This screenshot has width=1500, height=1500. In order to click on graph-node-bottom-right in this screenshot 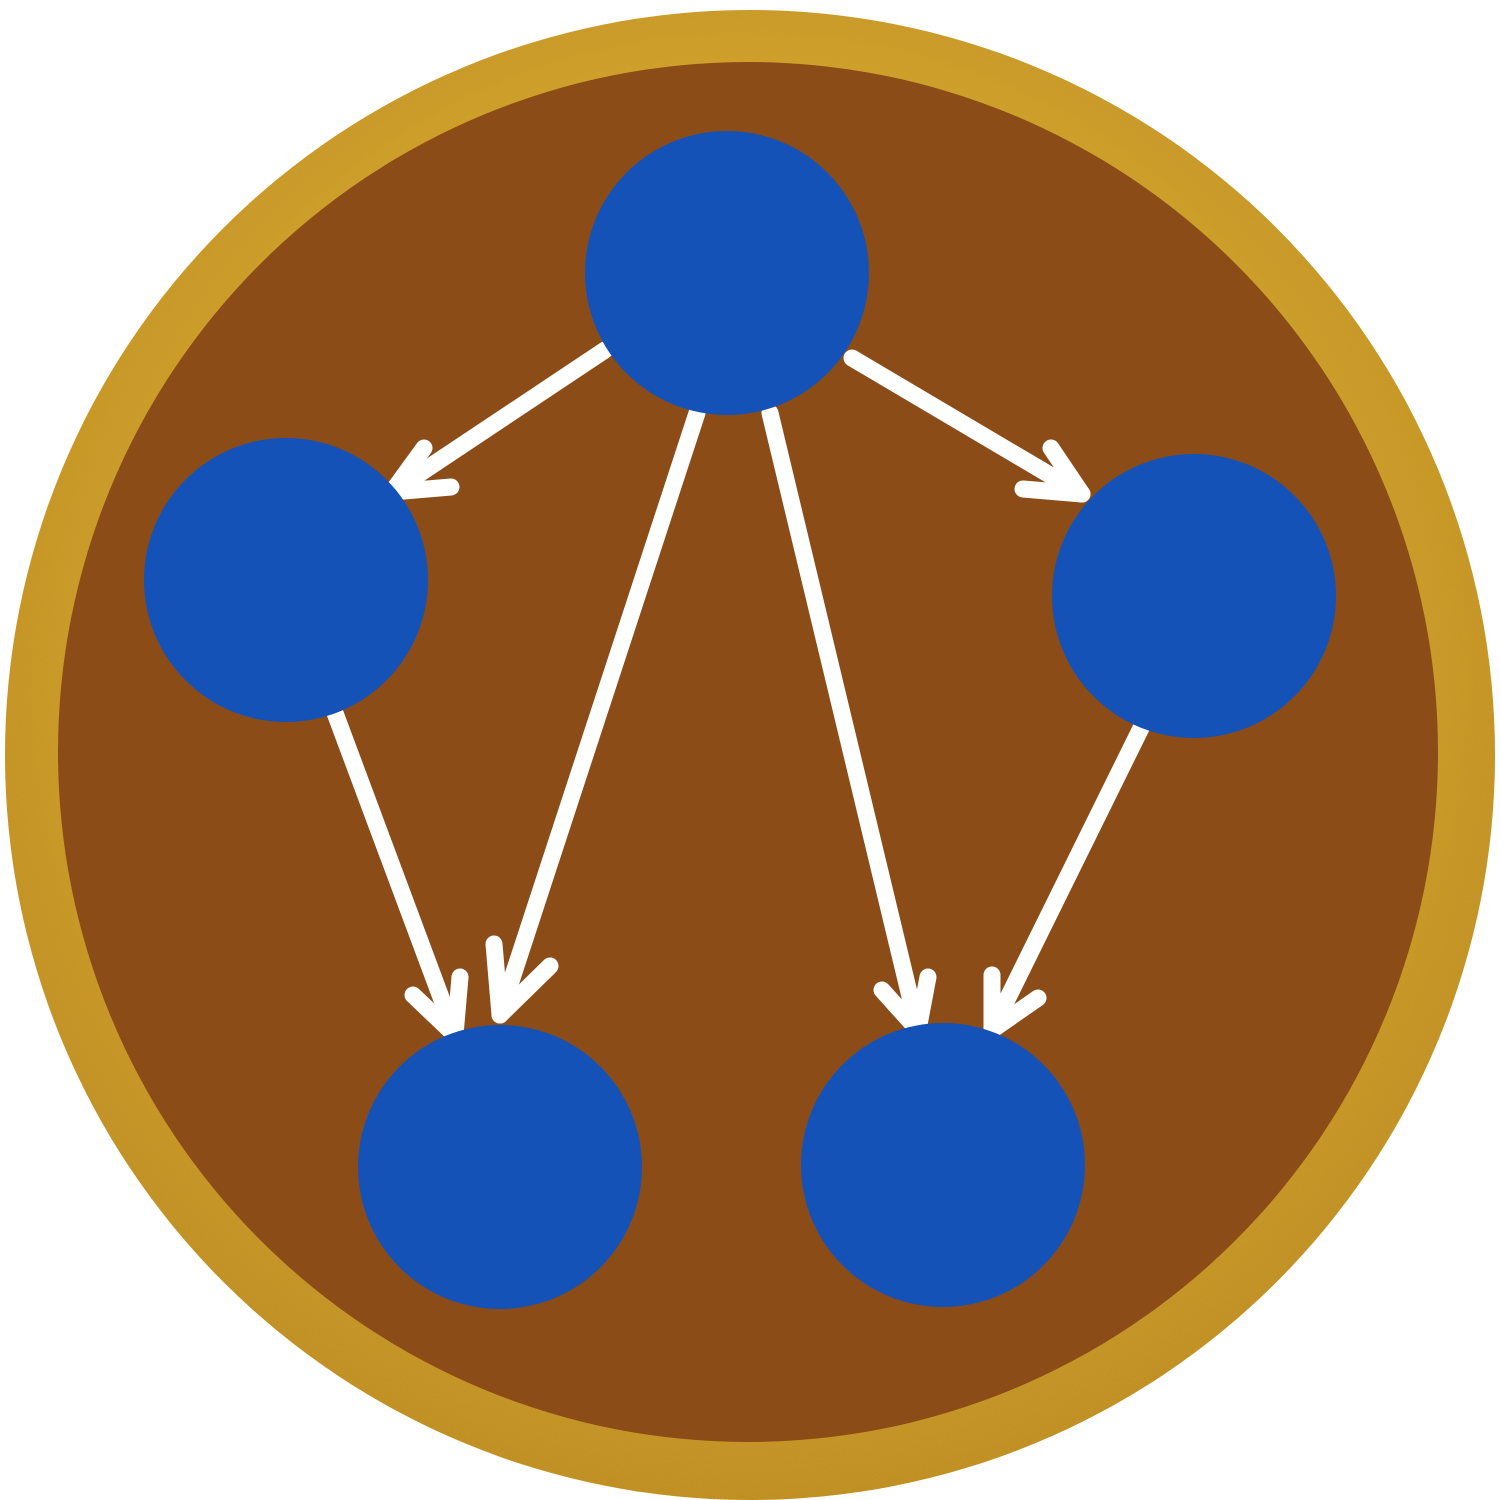, I will do `click(943, 1165)`.